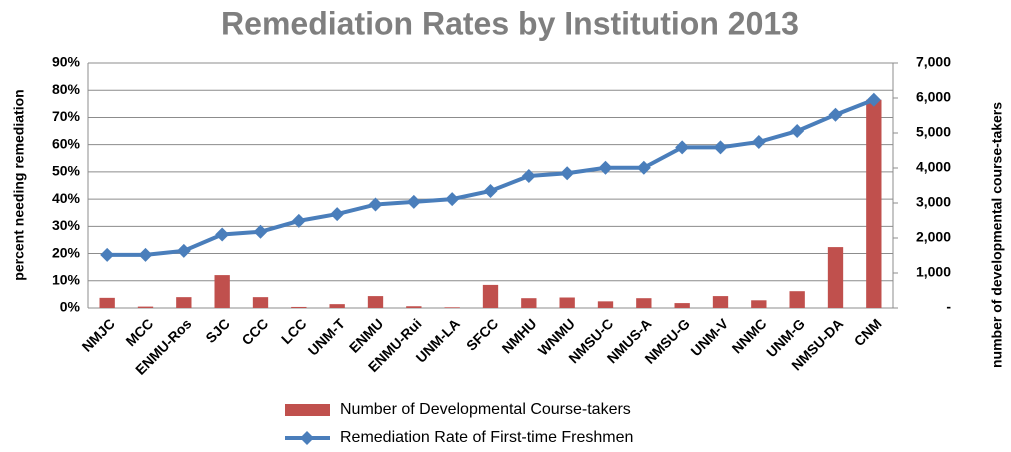 The width and height of the screenshot is (1011, 452). Describe the element at coordinates (254, 331) in the screenshot. I see `x-tick-label: CCC` at that location.